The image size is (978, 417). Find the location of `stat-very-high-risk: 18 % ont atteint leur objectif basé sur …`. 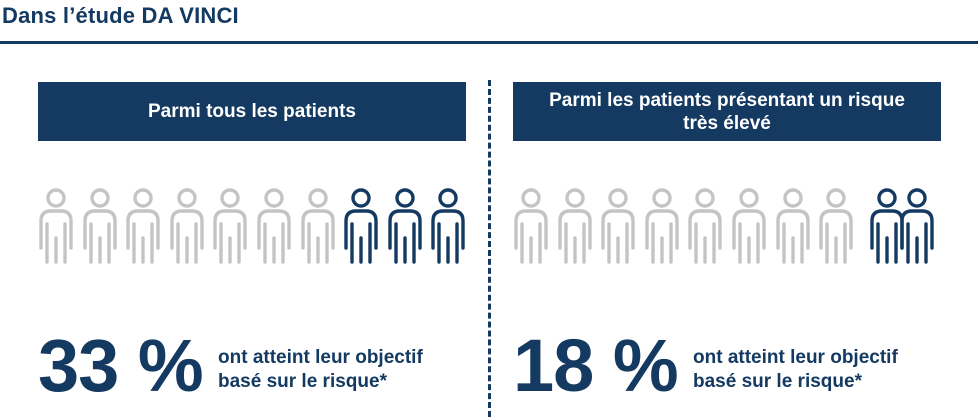

stat-very-high-risk: 18 % ont atteint leur objectif basé sur … is located at coordinates (733, 366).